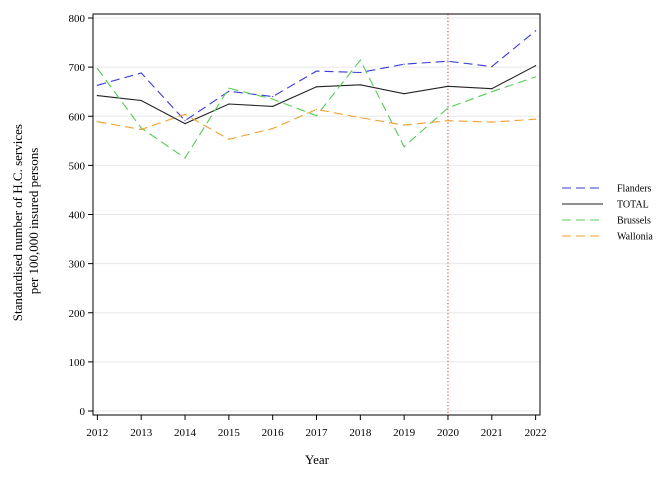  What do you see at coordinates (607, 213) in the screenshot?
I see `legend: Flanders TOTAL Brussels Wallonia` at bounding box center [607, 213].